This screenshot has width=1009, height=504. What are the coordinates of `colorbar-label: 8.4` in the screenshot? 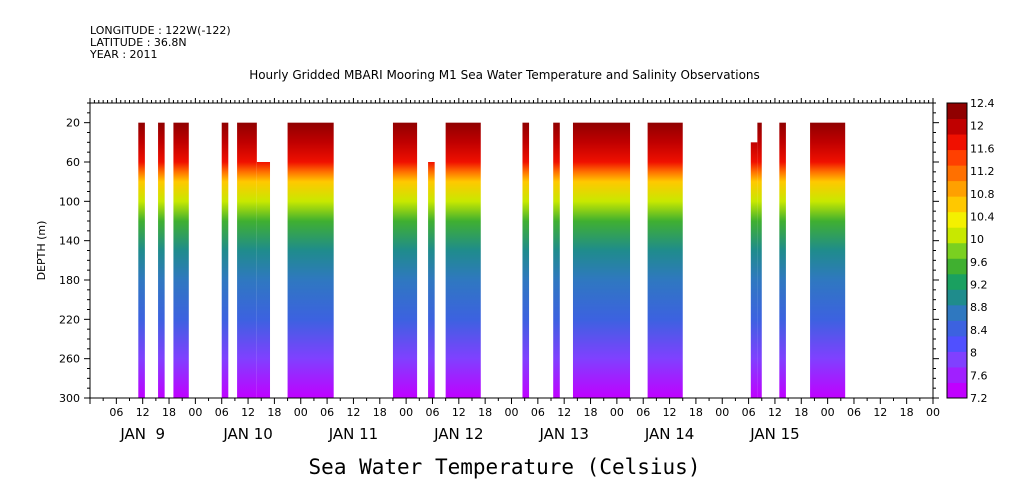 It's located at (979, 330).